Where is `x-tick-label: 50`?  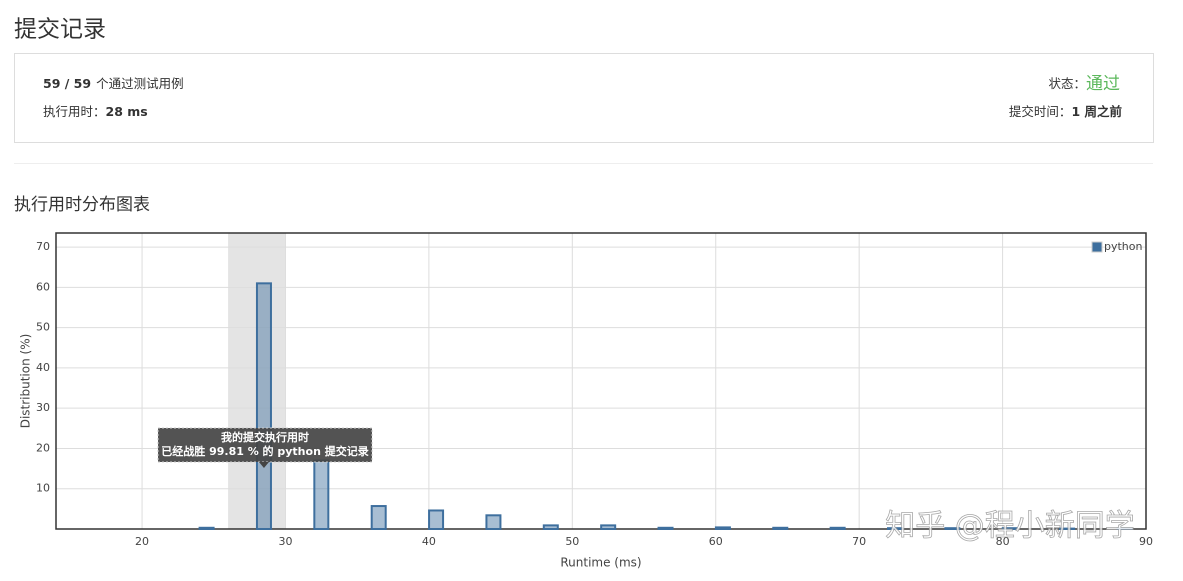 x-tick-label: 50 is located at coordinates (572, 541).